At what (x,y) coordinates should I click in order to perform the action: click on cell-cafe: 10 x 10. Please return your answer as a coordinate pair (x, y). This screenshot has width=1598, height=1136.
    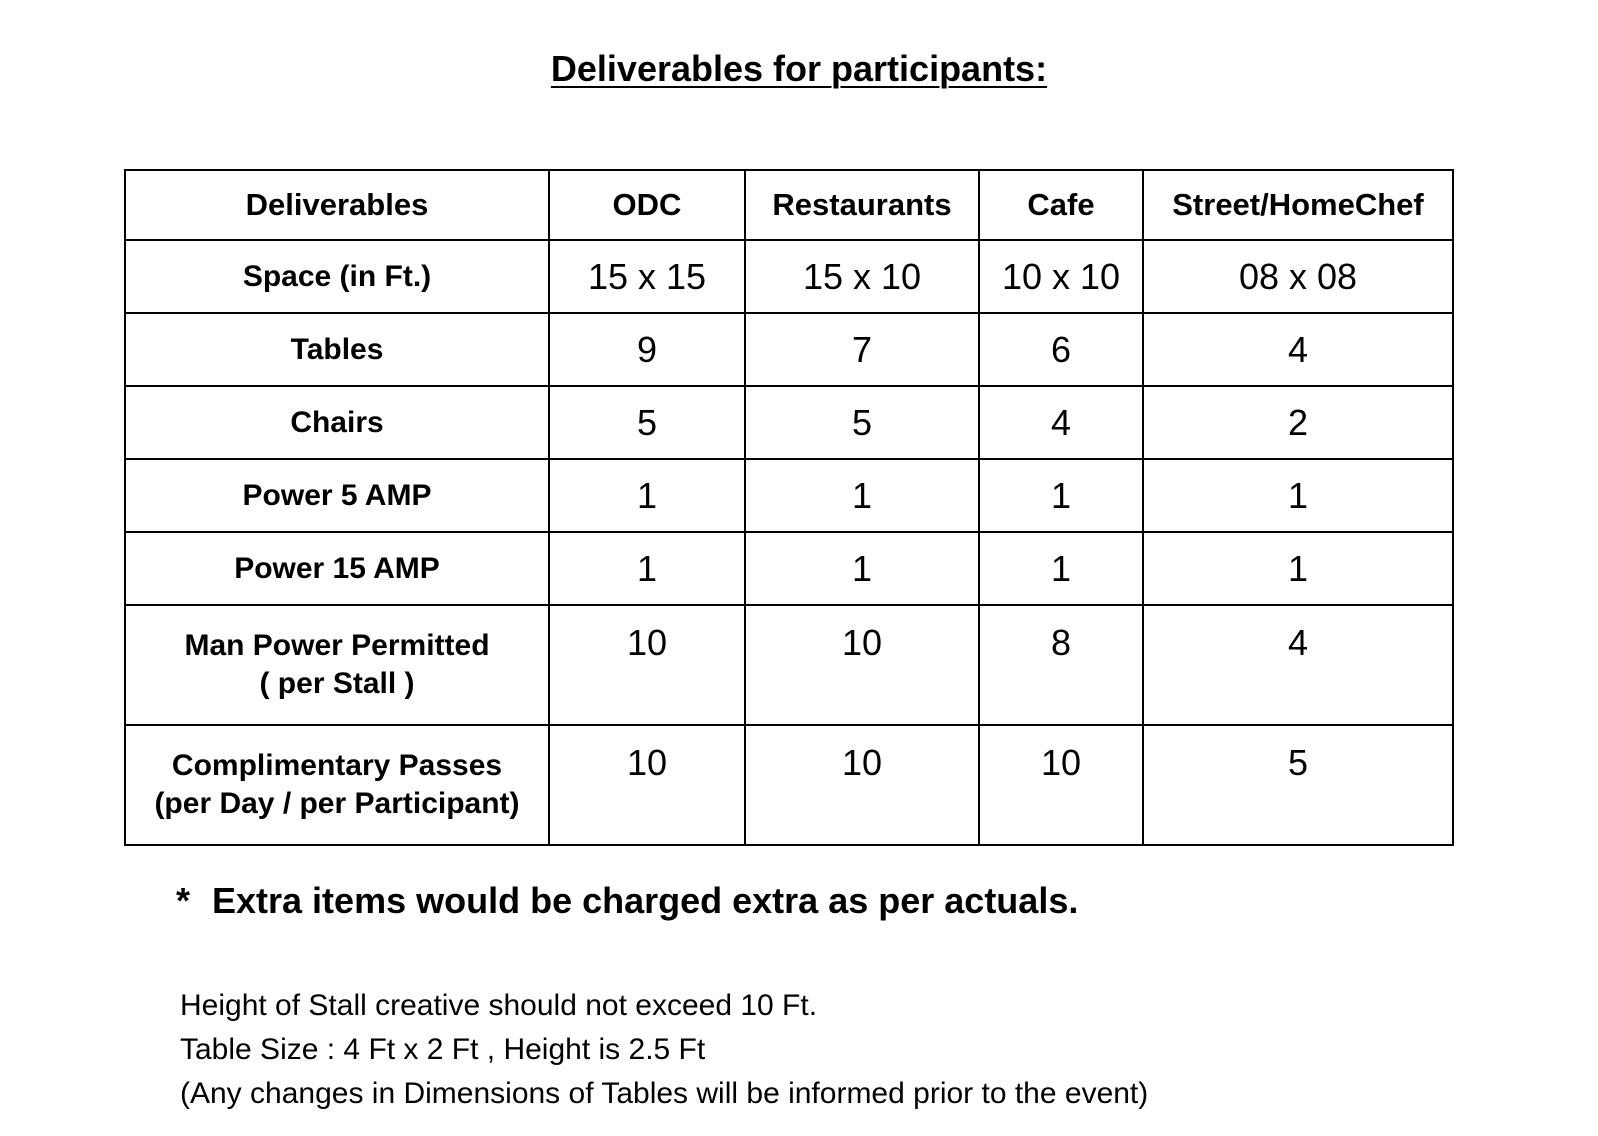
    Looking at the image, I should click on (1061, 276).